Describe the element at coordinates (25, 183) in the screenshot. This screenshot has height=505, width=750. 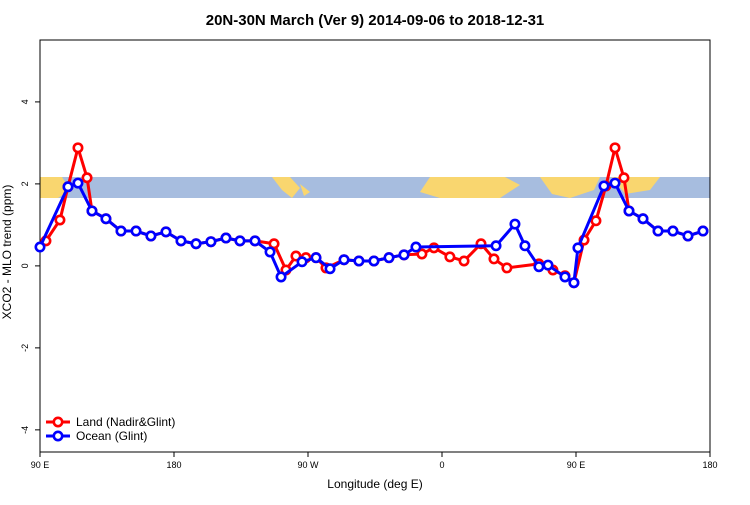
I see `y-tick-label: 2` at that location.